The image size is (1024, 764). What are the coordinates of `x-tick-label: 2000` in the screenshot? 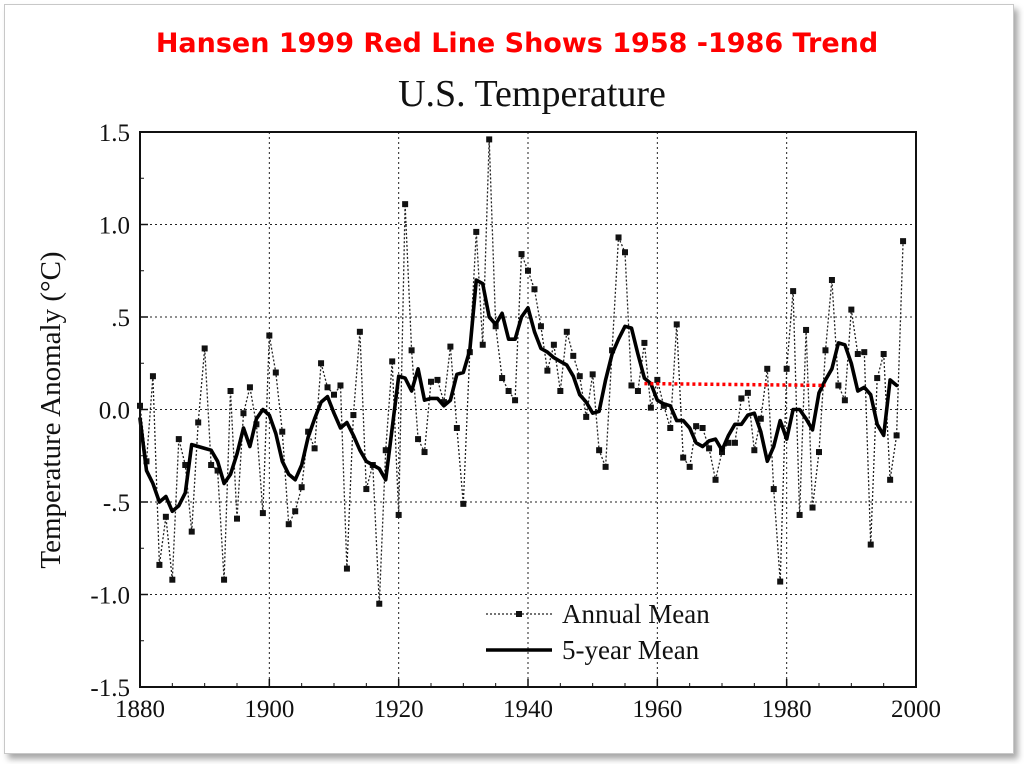 It's located at (916, 709).